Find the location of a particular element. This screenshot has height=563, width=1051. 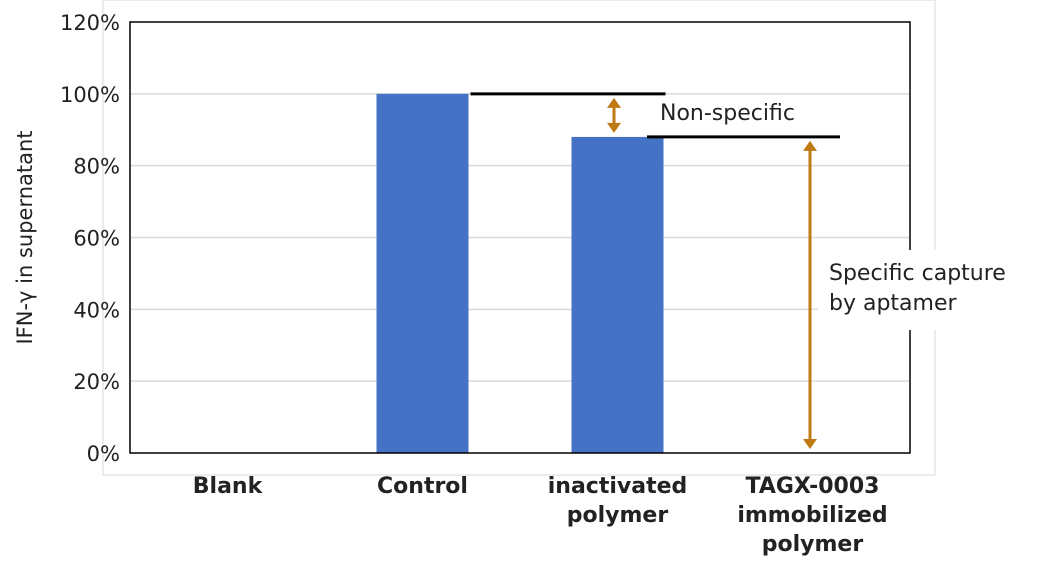

specific-label-box is located at coordinates (934, 290).